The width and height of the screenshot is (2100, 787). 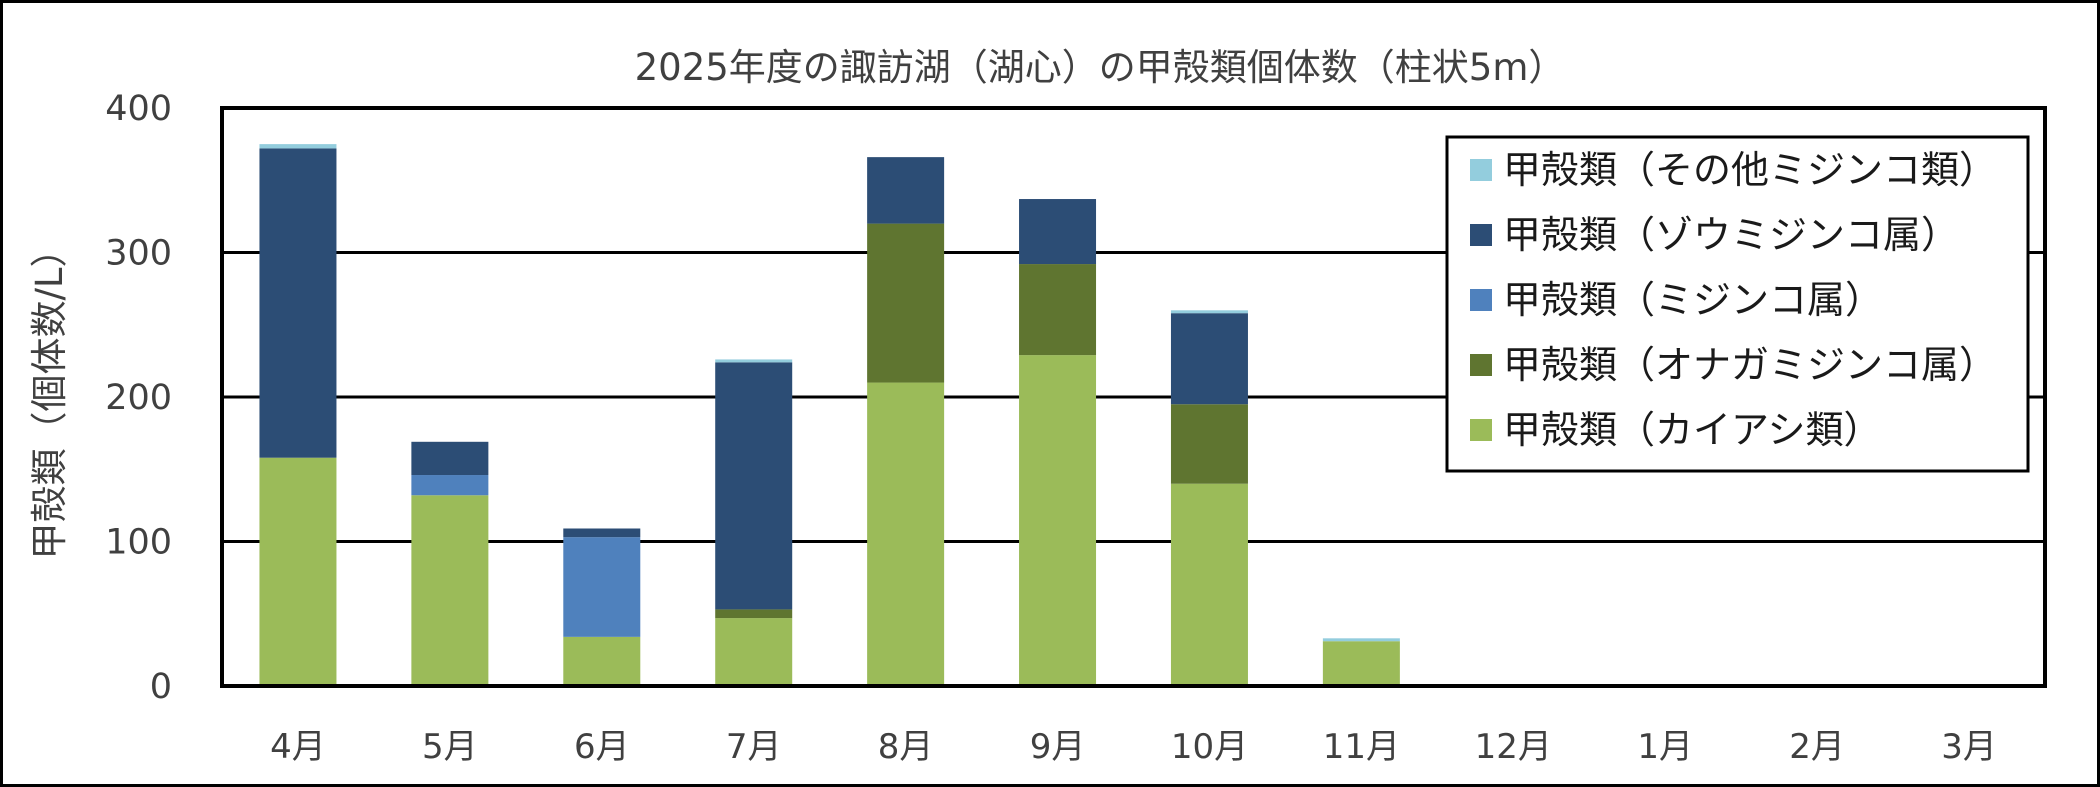 I want to click on y-tick-label: 300, so click(x=138, y=254).